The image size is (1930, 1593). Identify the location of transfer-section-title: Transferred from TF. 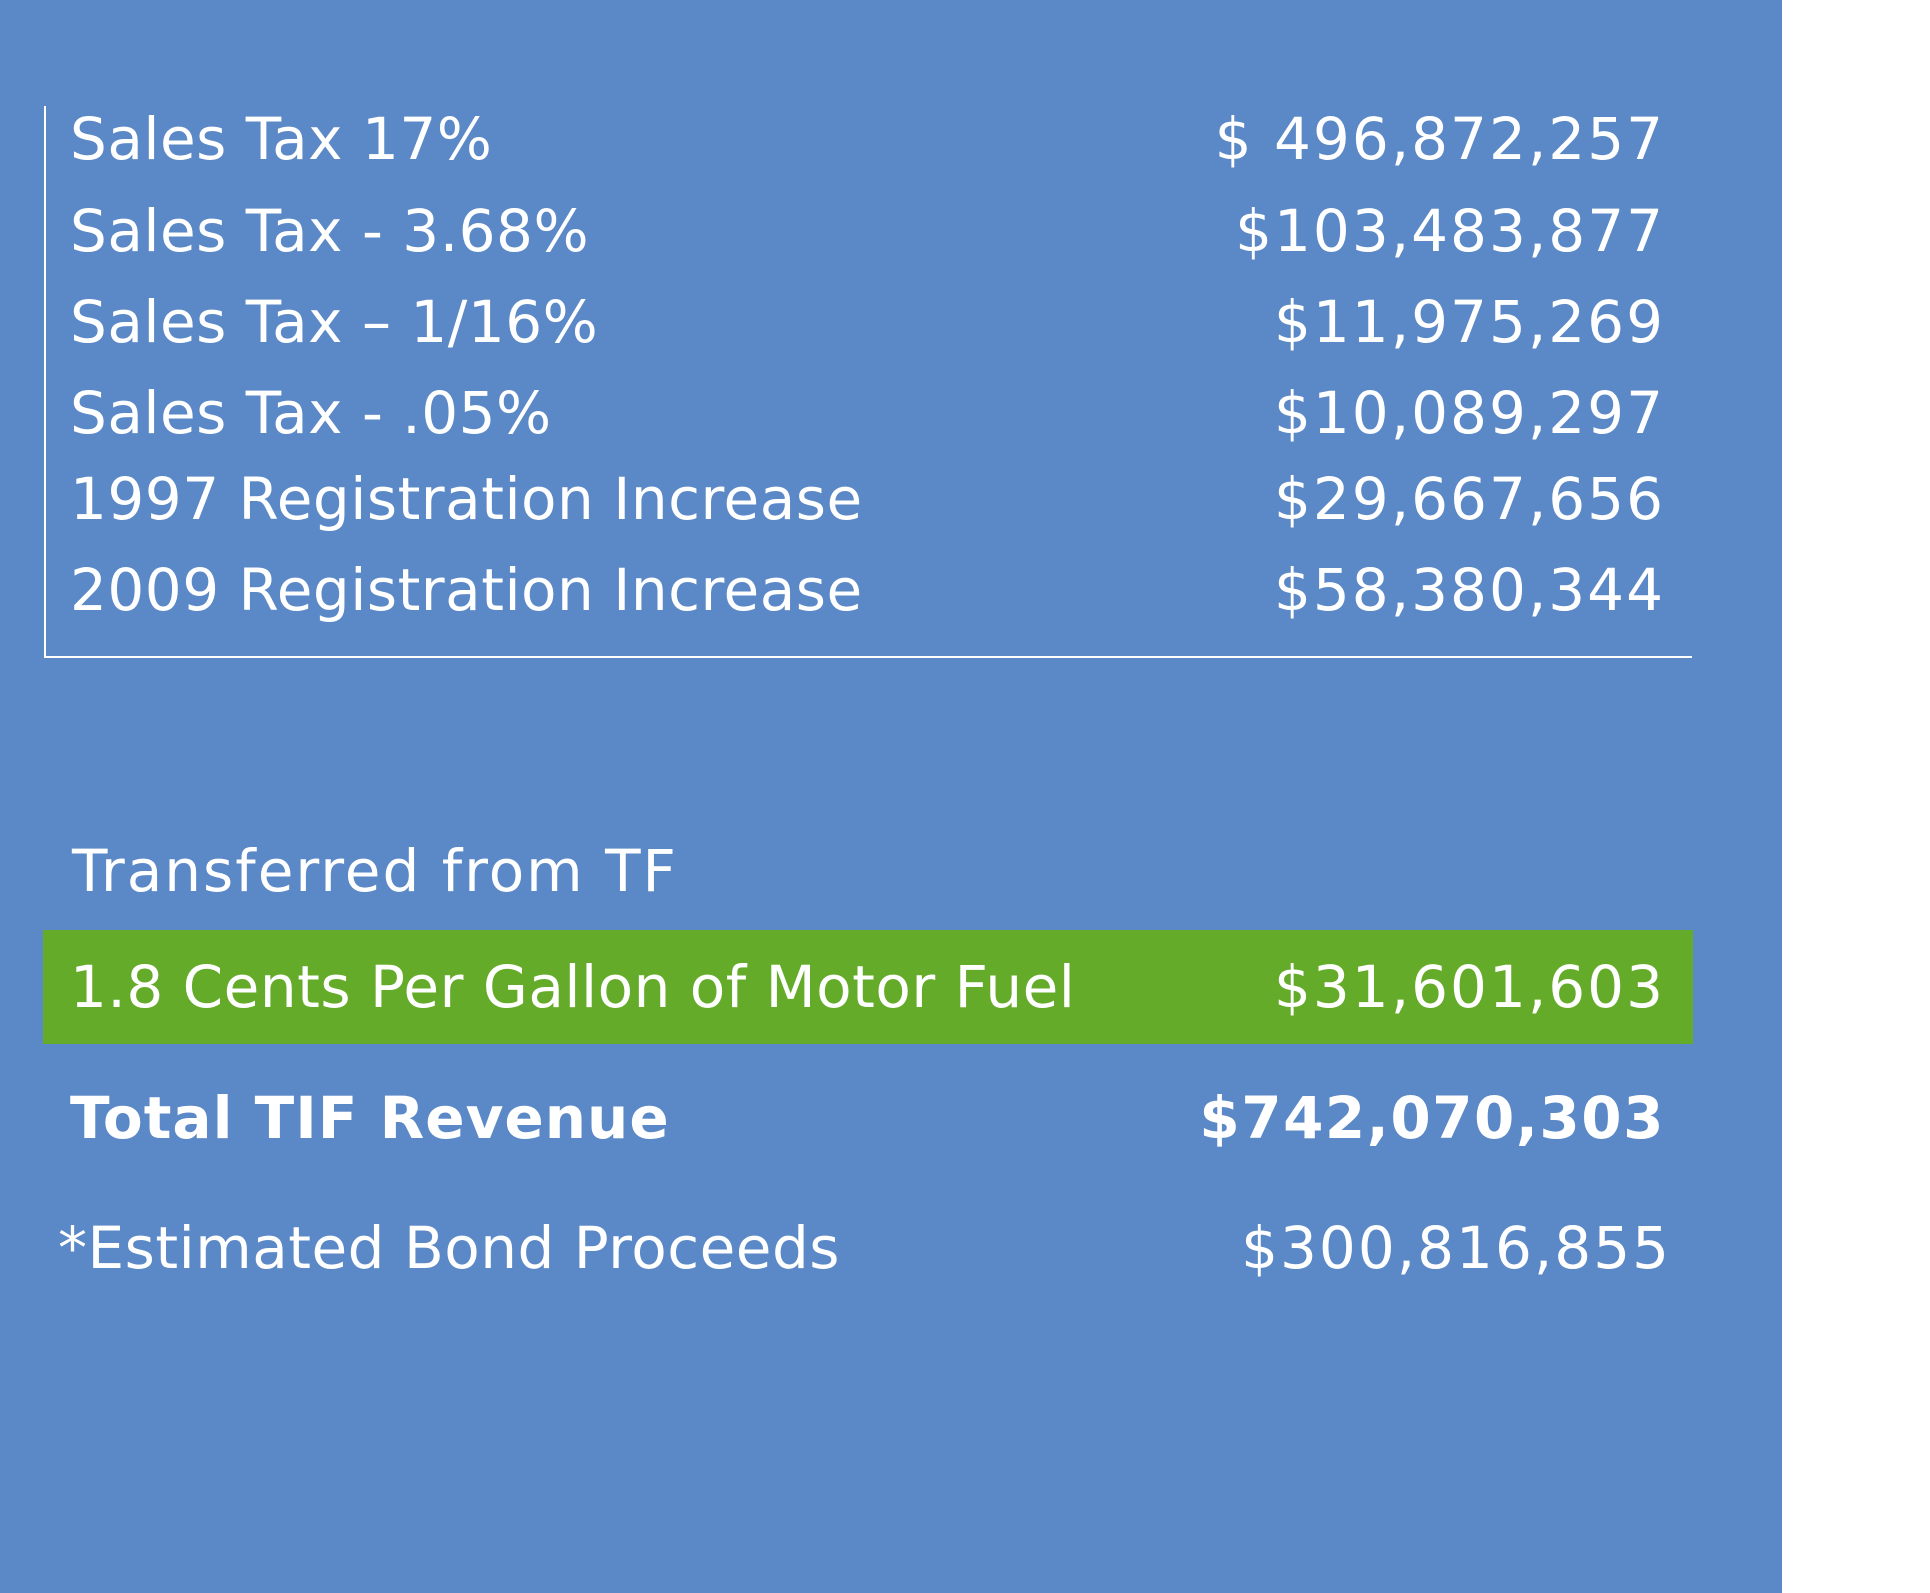
(375, 871).